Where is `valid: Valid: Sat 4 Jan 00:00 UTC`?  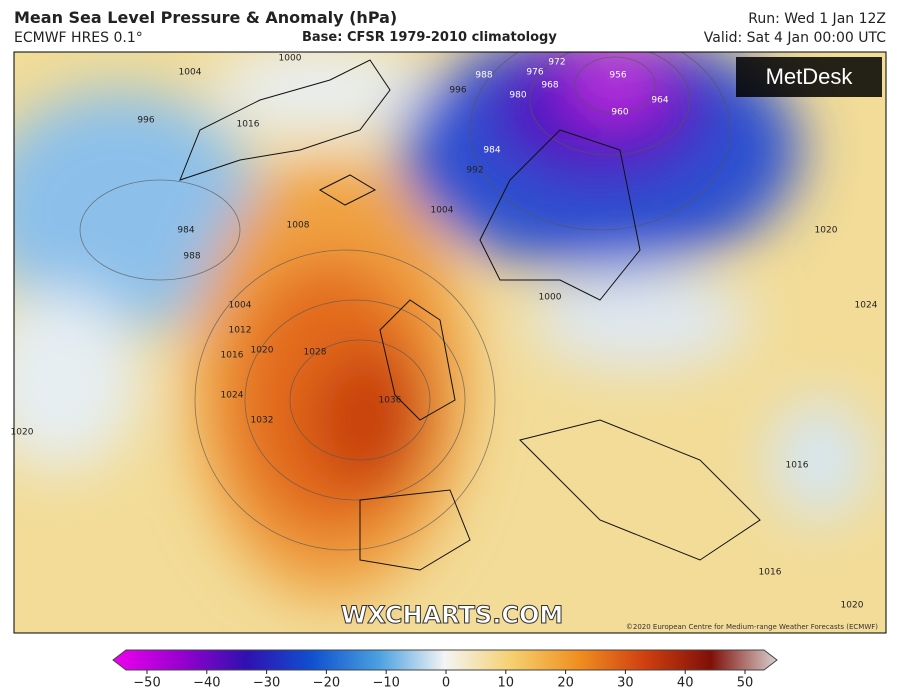 valid: Valid: Sat 4 Jan 00:00 UTC is located at coordinates (794, 38).